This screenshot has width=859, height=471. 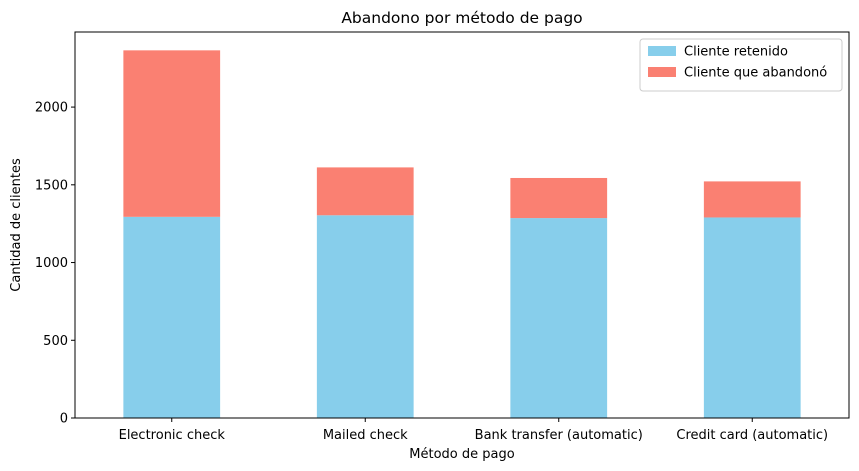 I want to click on legend-label-1: Cliente que abandonó, so click(x=755, y=73).